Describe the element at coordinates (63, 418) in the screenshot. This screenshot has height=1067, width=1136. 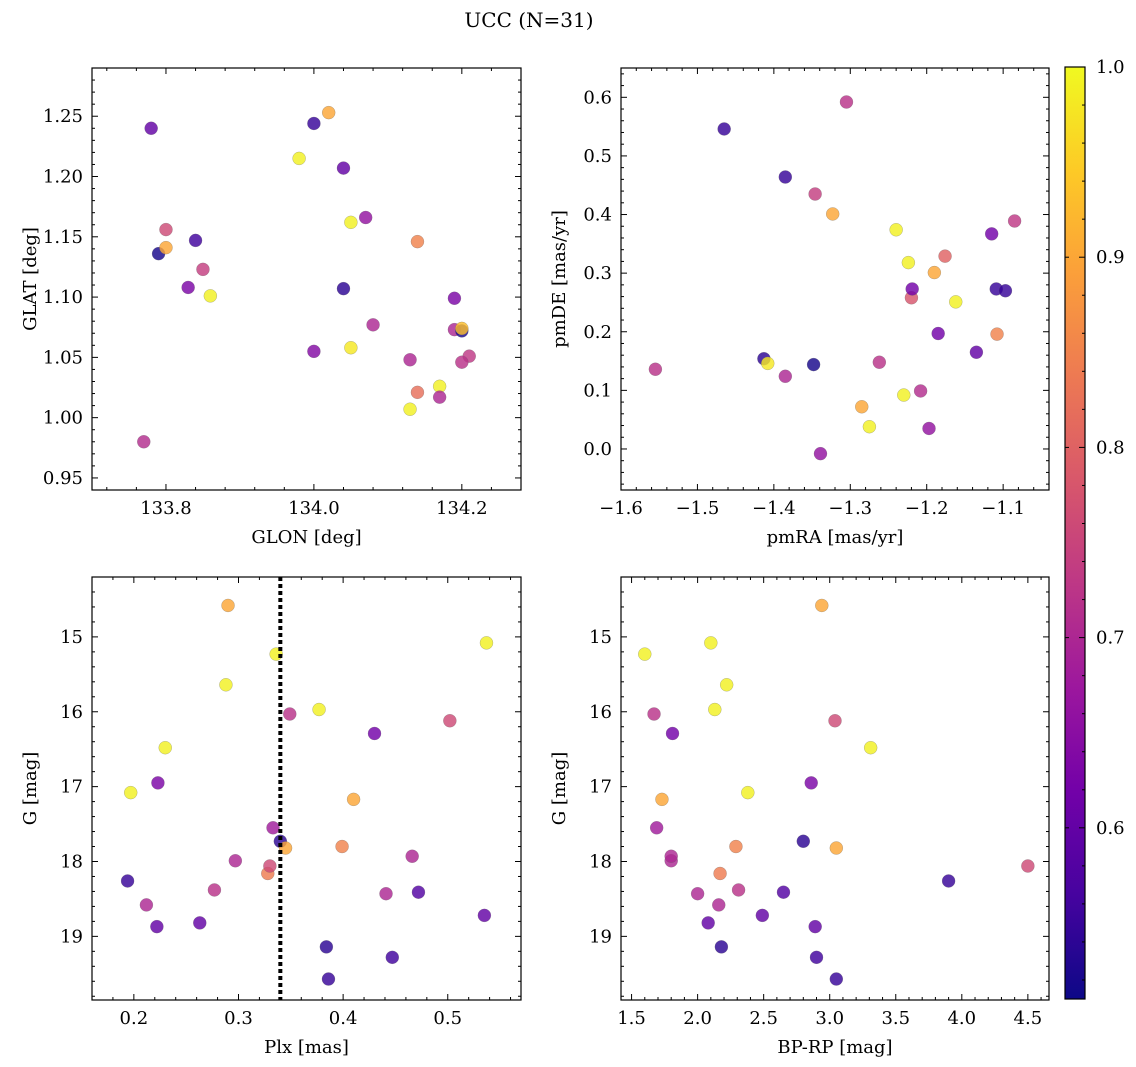
I see `y-tick-label: 1.00` at that location.